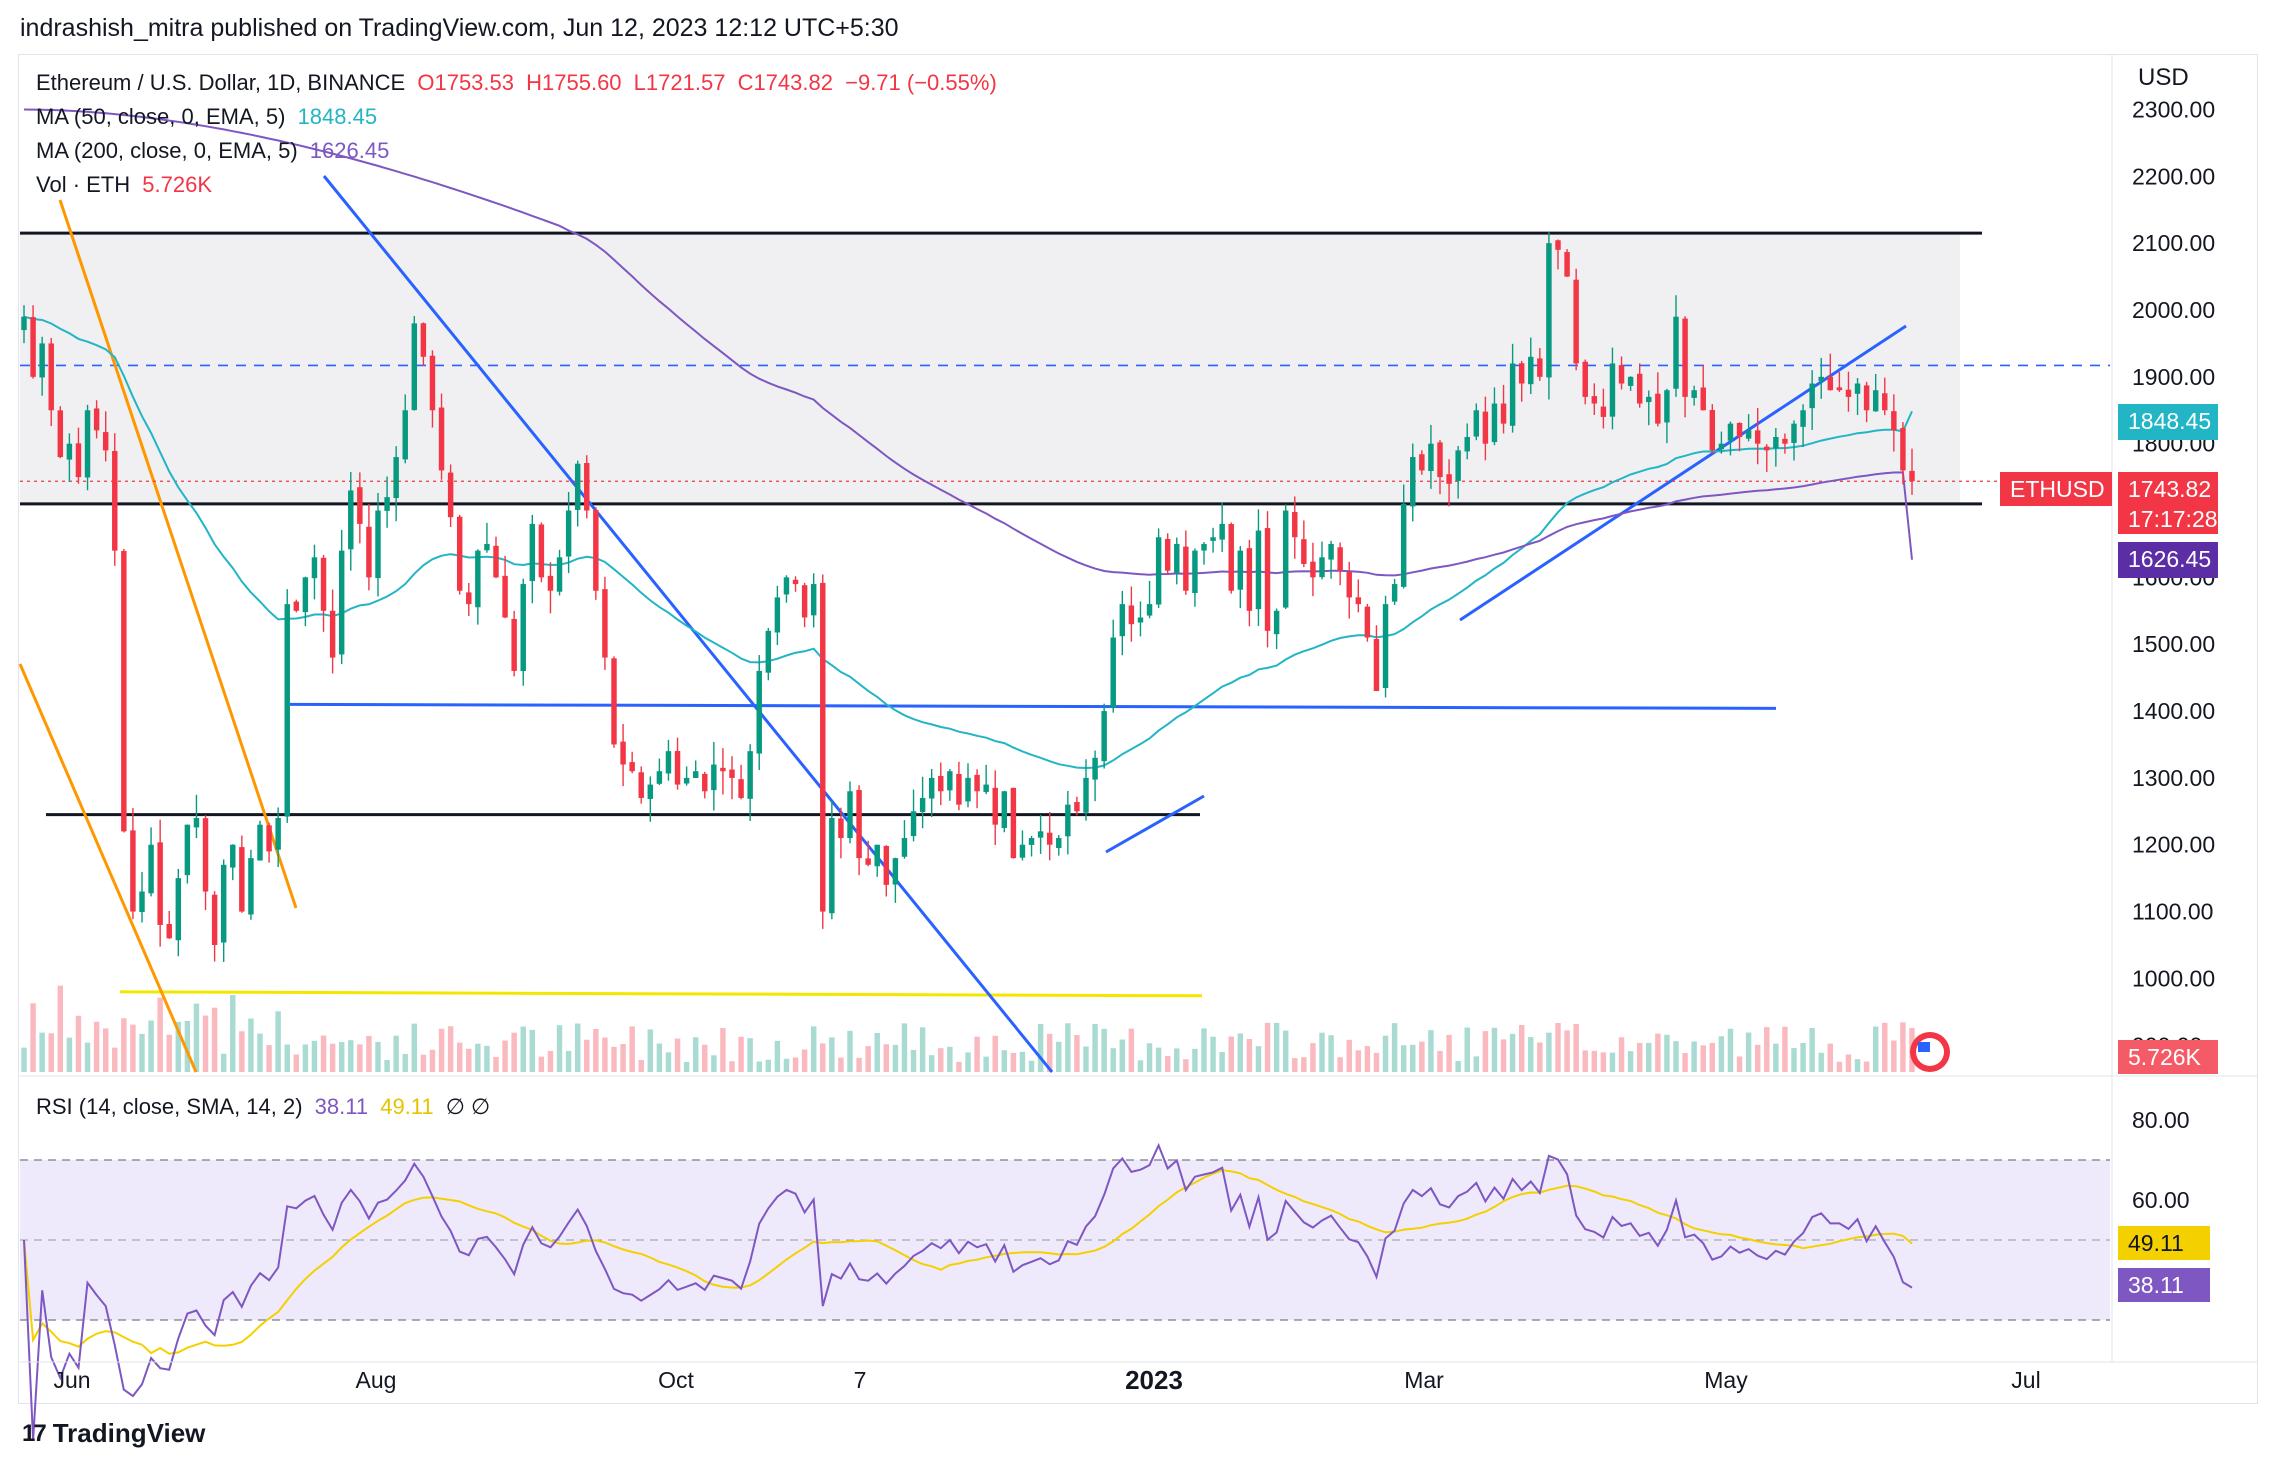 Image resolution: width=2276 pixels, height=1468 pixels. I want to click on legend-volume-value: 5.726K, so click(177, 184).